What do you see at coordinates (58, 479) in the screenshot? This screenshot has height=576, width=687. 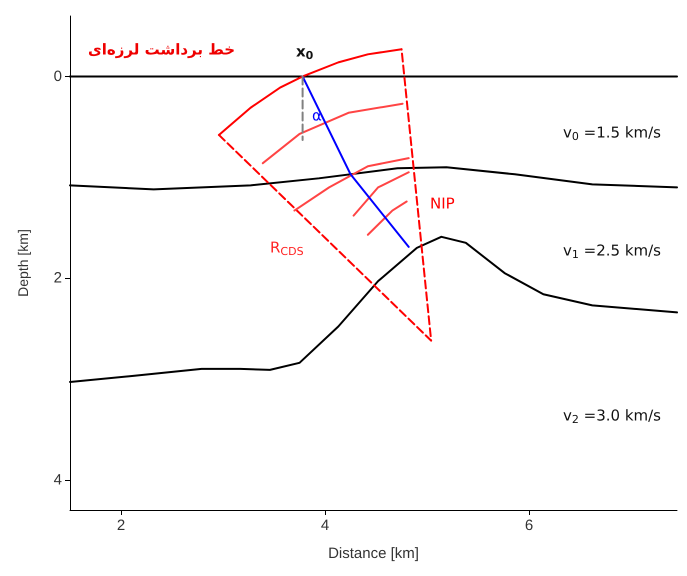 I see `y-tick-label: 4` at bounding box center [58, 479].